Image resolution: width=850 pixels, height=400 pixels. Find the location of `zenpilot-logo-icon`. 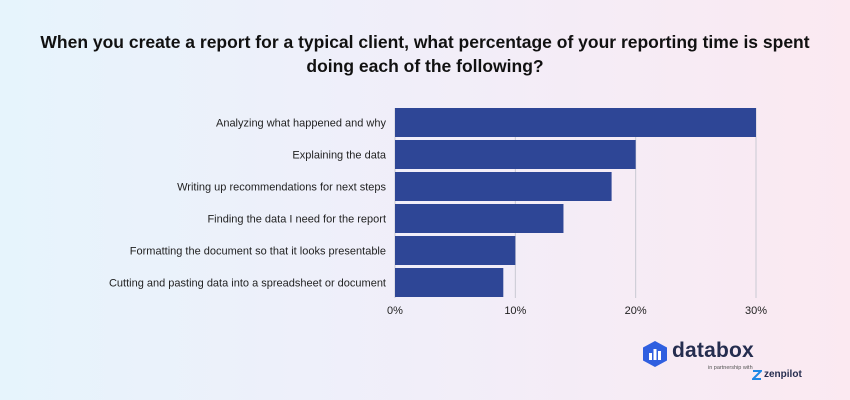

zenpilot-logo-icon is located at coordinates (757, 375).